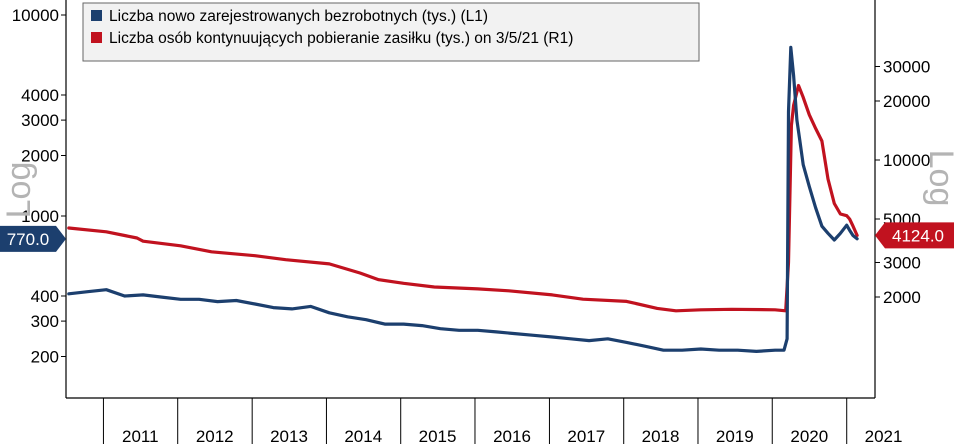 This screenshot has width=954, height=444. What do you see at coordinates (477, 237) in the screenshot?
I see `annotation-layer: 770.0 4124.0` at bounding box center [477, 237].